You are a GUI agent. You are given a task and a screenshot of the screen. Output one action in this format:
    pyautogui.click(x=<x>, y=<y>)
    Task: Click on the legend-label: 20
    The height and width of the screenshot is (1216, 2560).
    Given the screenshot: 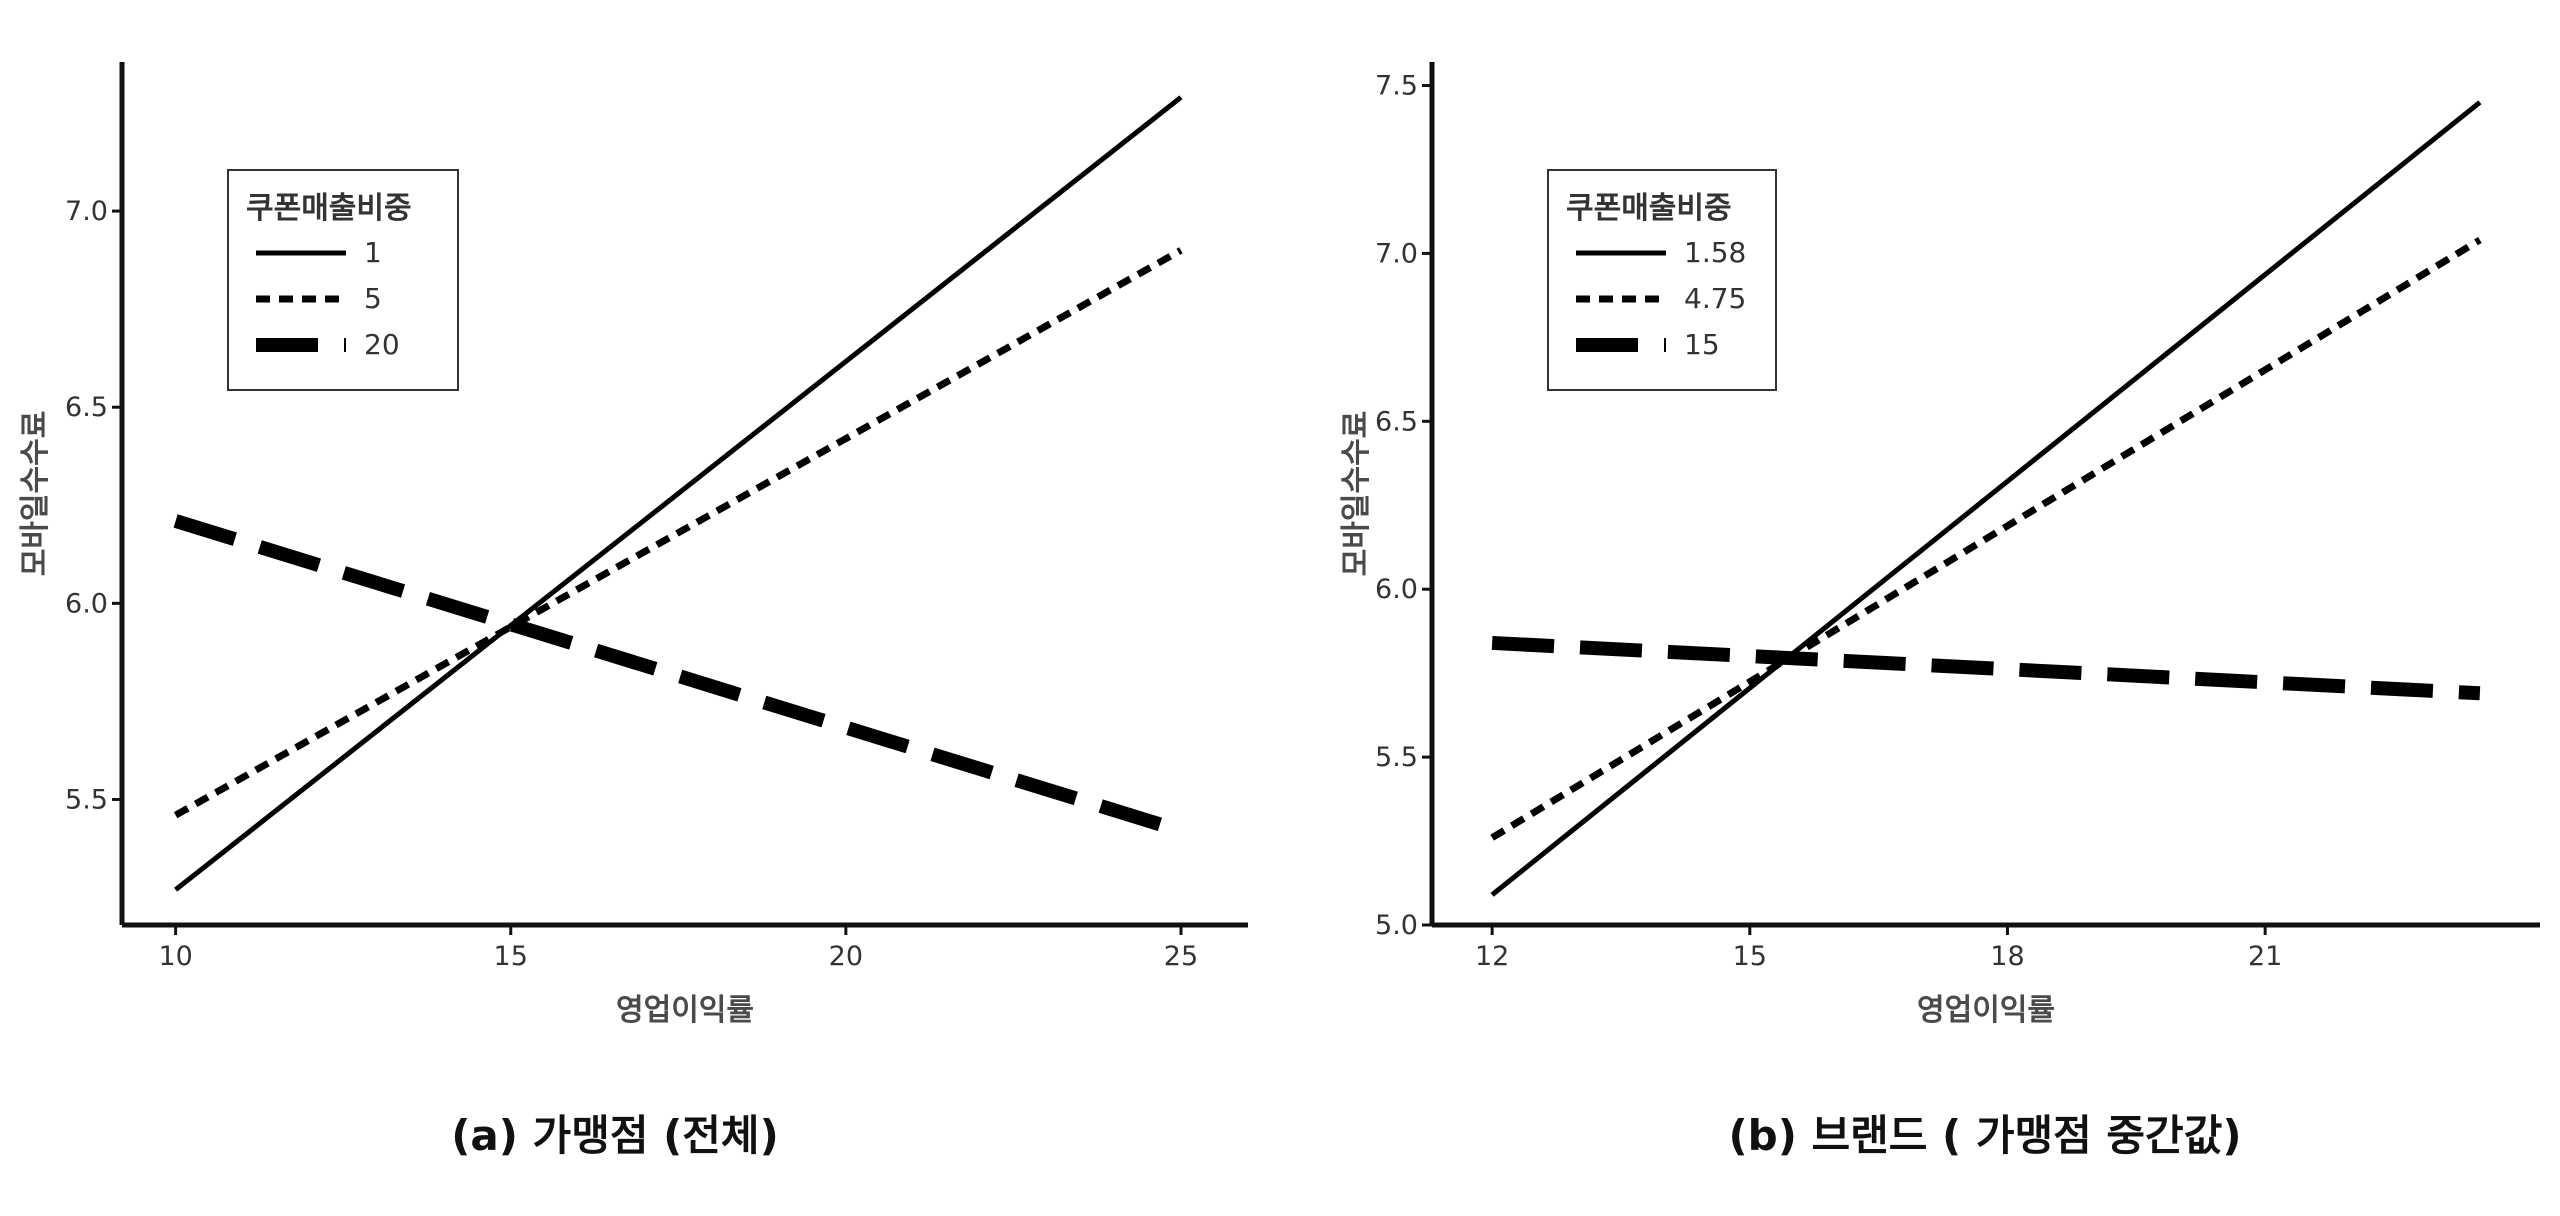 What is the action you would take?
    pyautogui.click(x=382, y=344)
    